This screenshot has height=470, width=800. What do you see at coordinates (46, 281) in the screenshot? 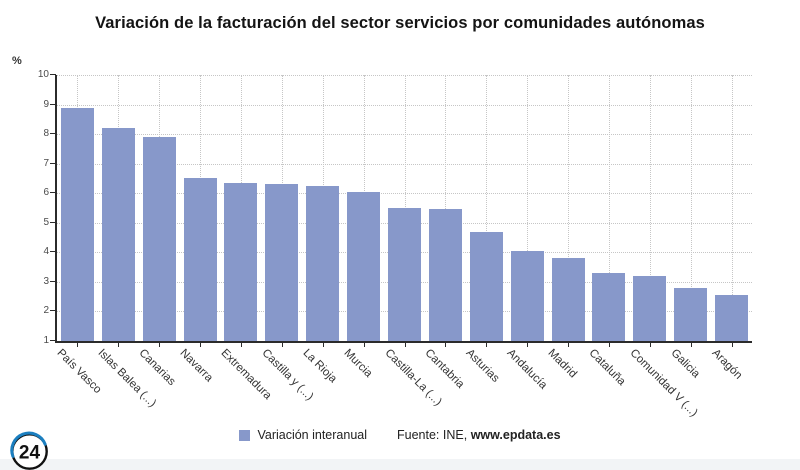
I see `y-tick-label: 3` at bounding box center [46, 281].